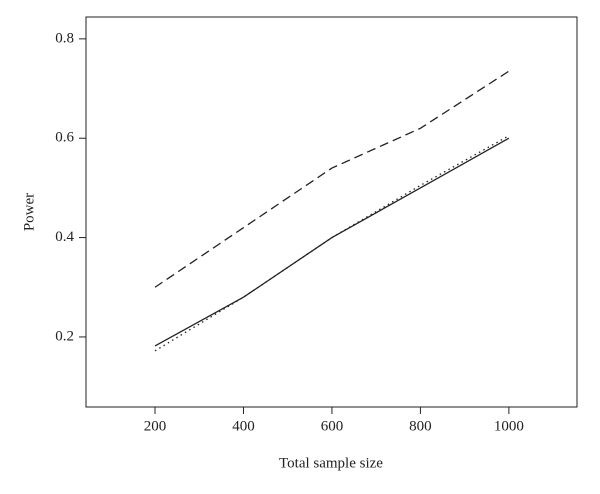  Describe the element at coordinates (64, 138) in the screenshot. I see `y-tick-label: 0.6` at that location.